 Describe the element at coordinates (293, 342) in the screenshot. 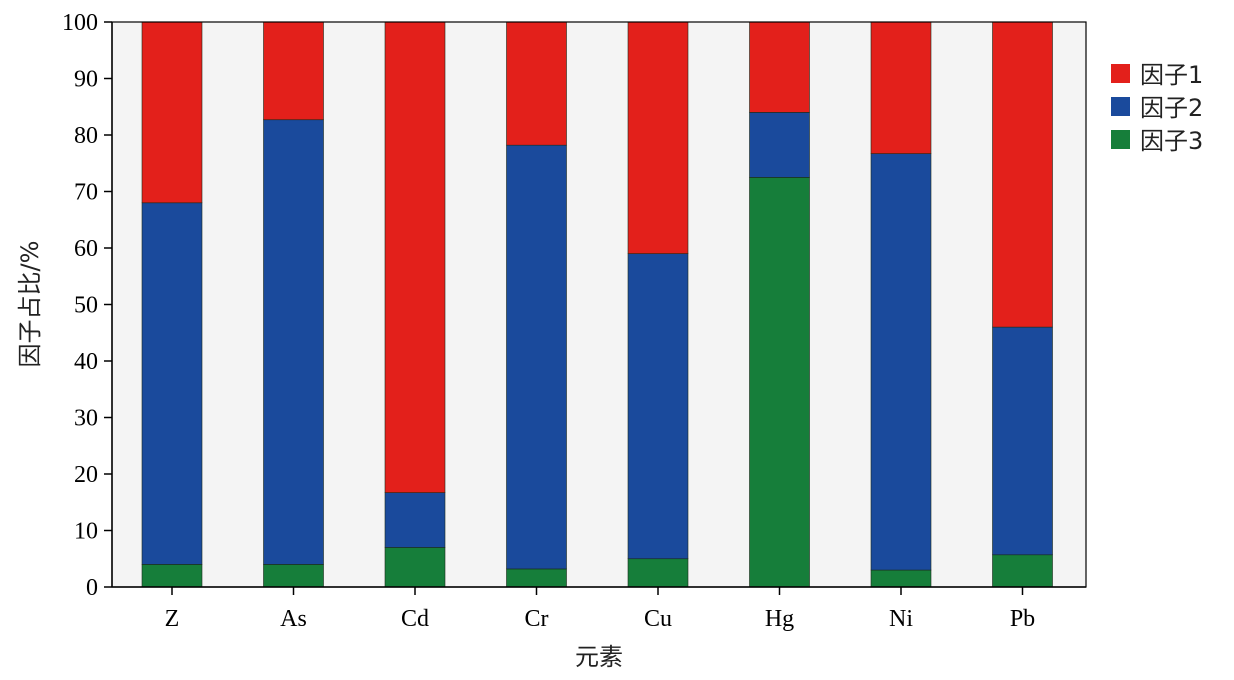

I see `bar-segment-As-因子2` at that location.